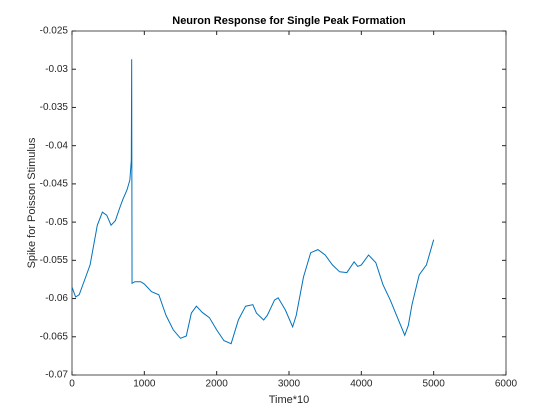 This screenshot has height=420, width=560. What do you see at coordinates (56, 298) in the screenshot?
I see `y-tick-label: -0.06` at bounding box center [56, 298].